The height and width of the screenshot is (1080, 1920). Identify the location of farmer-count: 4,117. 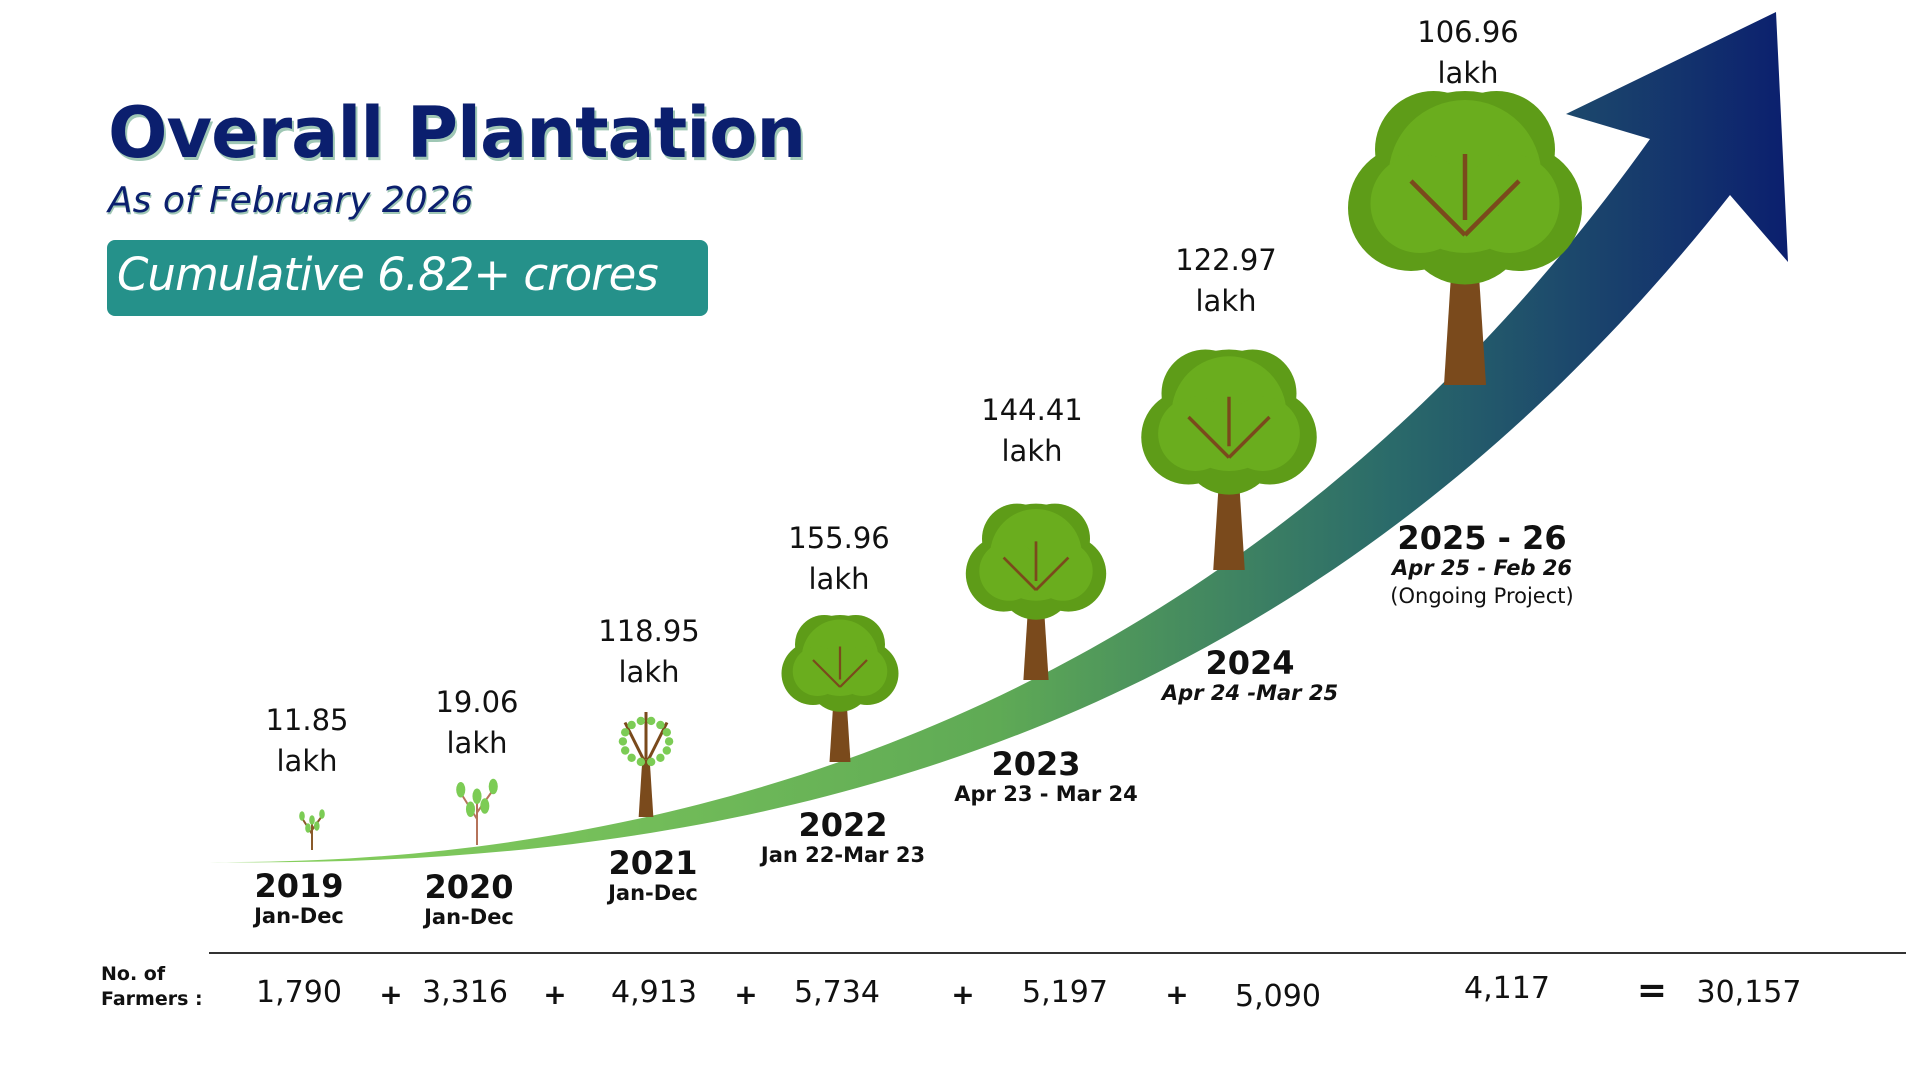
(1507, 988).